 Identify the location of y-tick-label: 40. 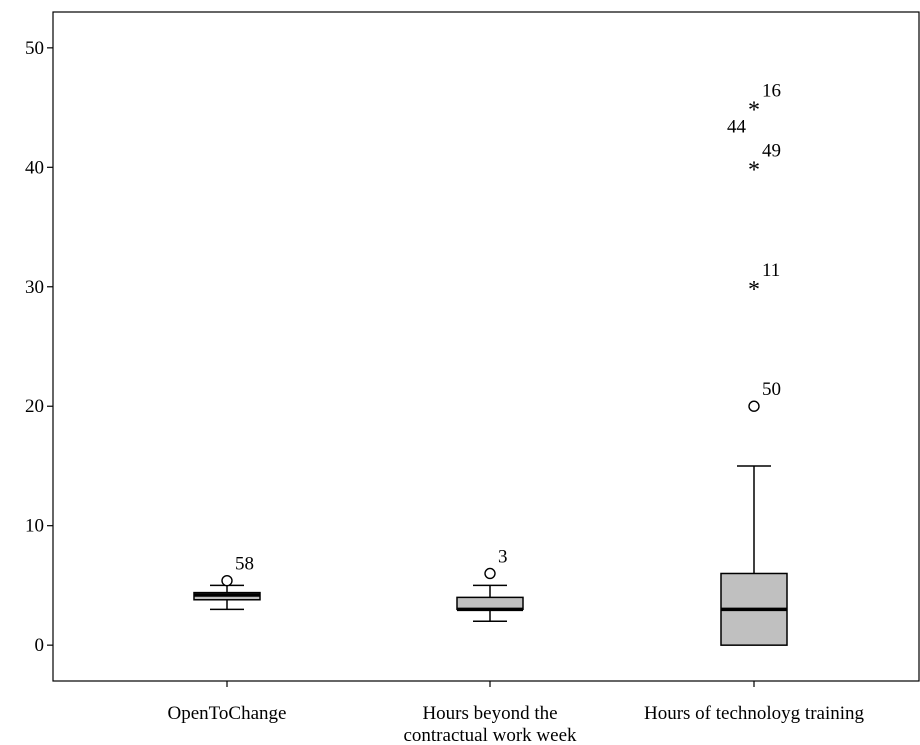
(34, 167).